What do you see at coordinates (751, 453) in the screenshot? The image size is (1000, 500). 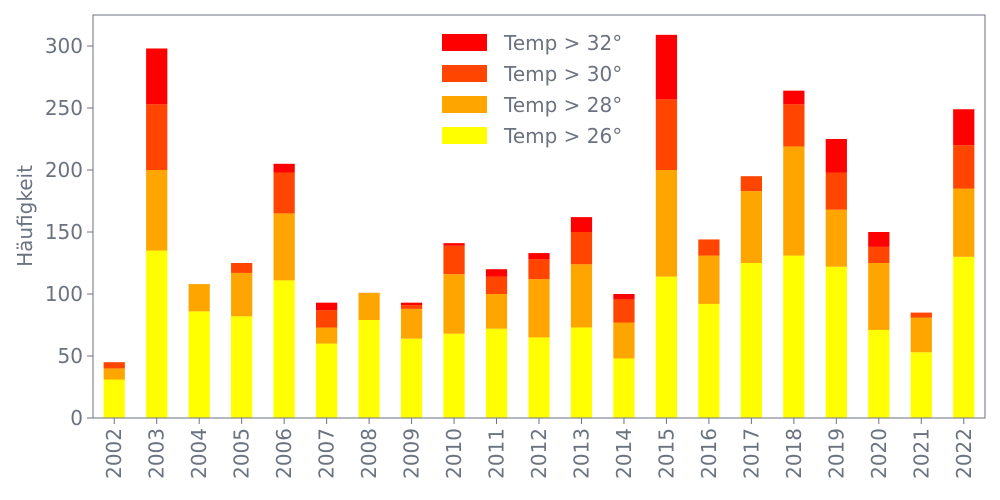 I see `x-tick-label: 2017` at bounding box center [751, 453].